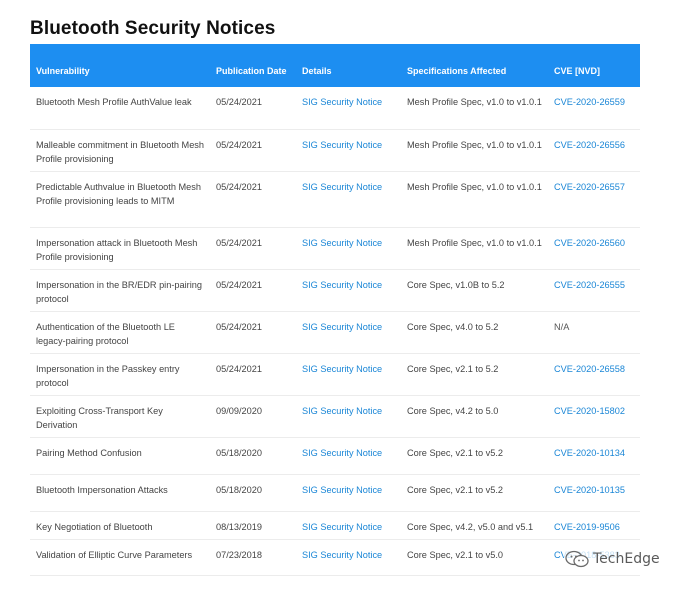 Image resolution: width=700 pixels, height=590 pixels. Describe the element at coordinates (102, 489) in the screenshot. I see `cell-vulnerability: Bluetooth Impersonation Attacks` at that location.